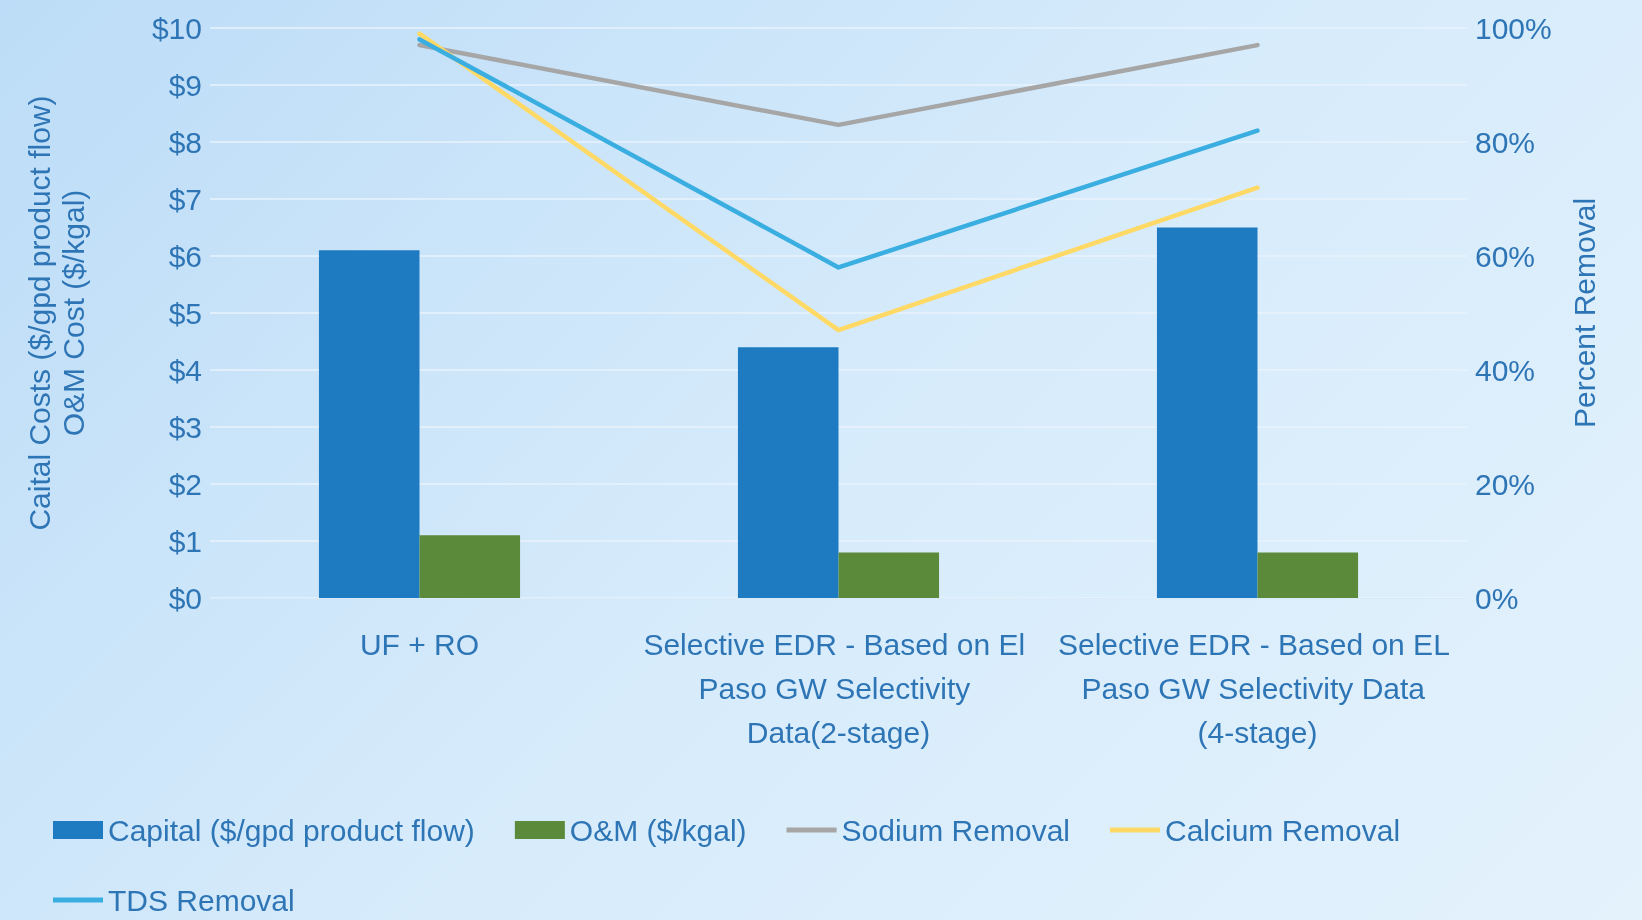 This screenshot has height=920, width=1642. I want to click on y2-tick-label: 0%, so click(1497, 598).